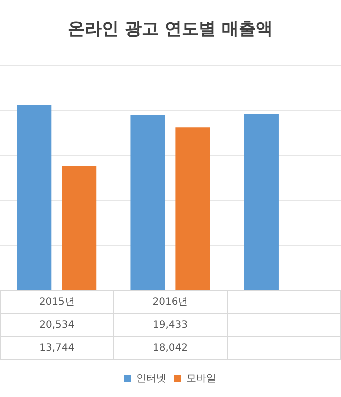 Image resolution: width=341 pixels, height=397 pixels. Describe the element at coordinates (57, 348) in the screenshot. I see `data-label: 13,744` at that location.